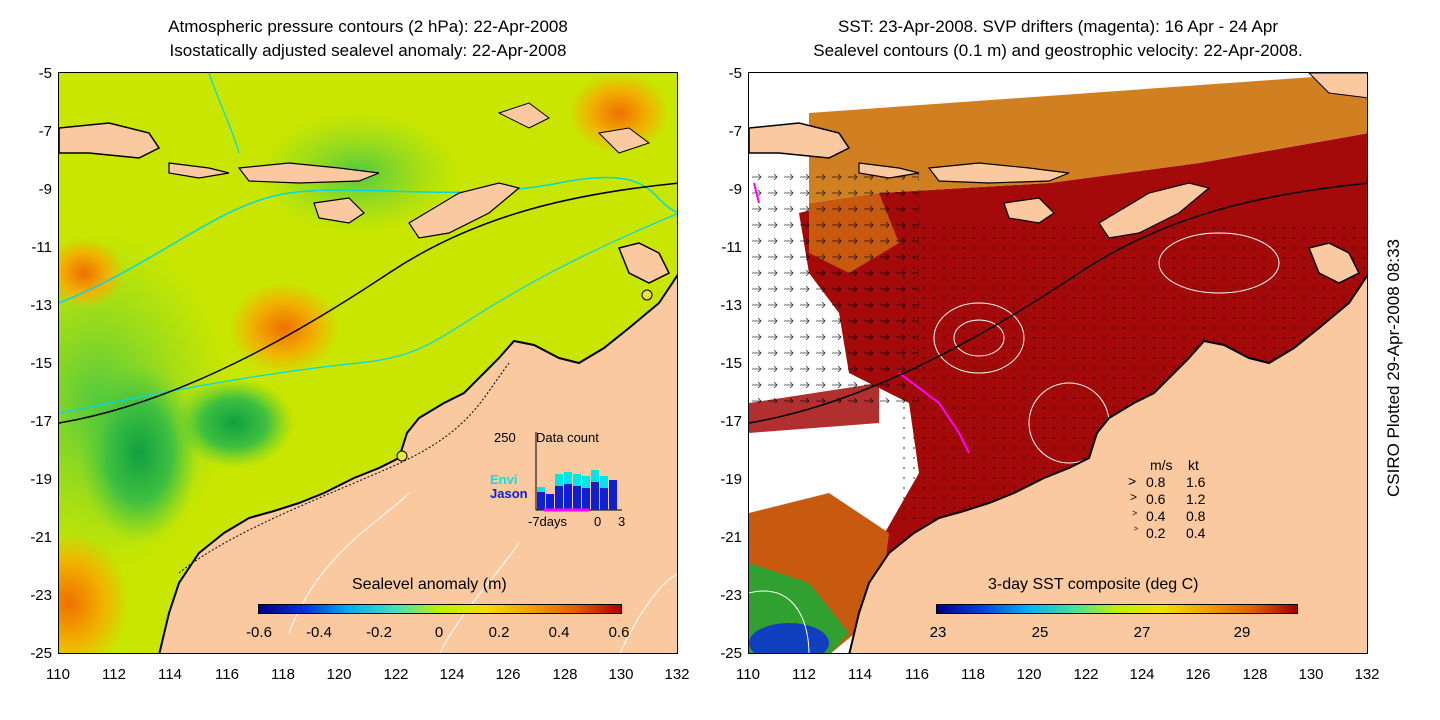 The image size is (1440, 720). I want to click on inset-max-label: 250, so click(505, 437).